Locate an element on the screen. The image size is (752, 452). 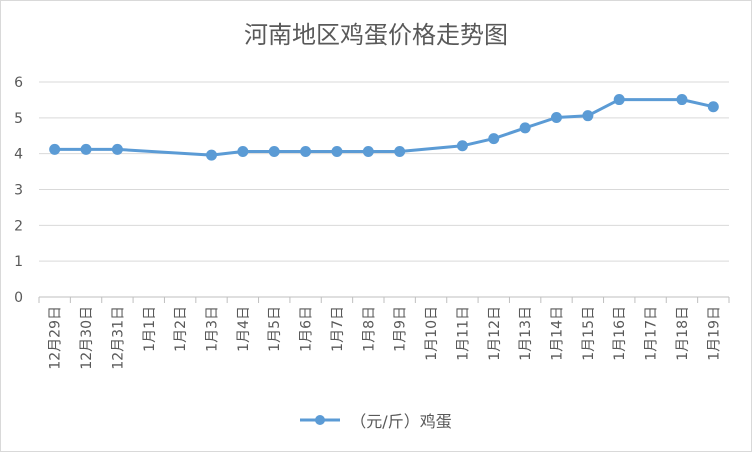
x-tick-label: 12月29日 is located at coordinates (56, 338).